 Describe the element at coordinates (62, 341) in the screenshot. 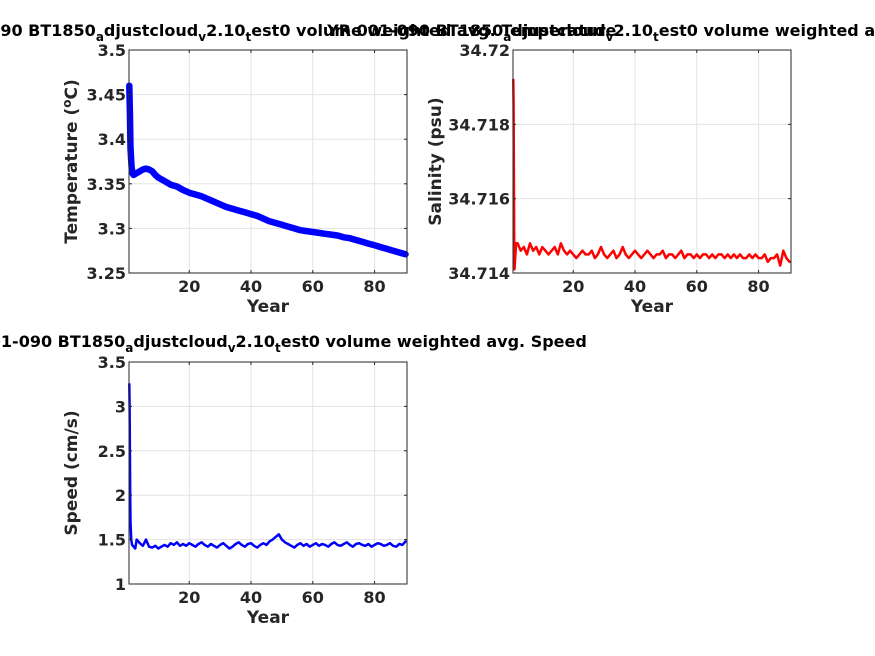

I see `speed-title-part: YR 001-090 BT1850` at that location.